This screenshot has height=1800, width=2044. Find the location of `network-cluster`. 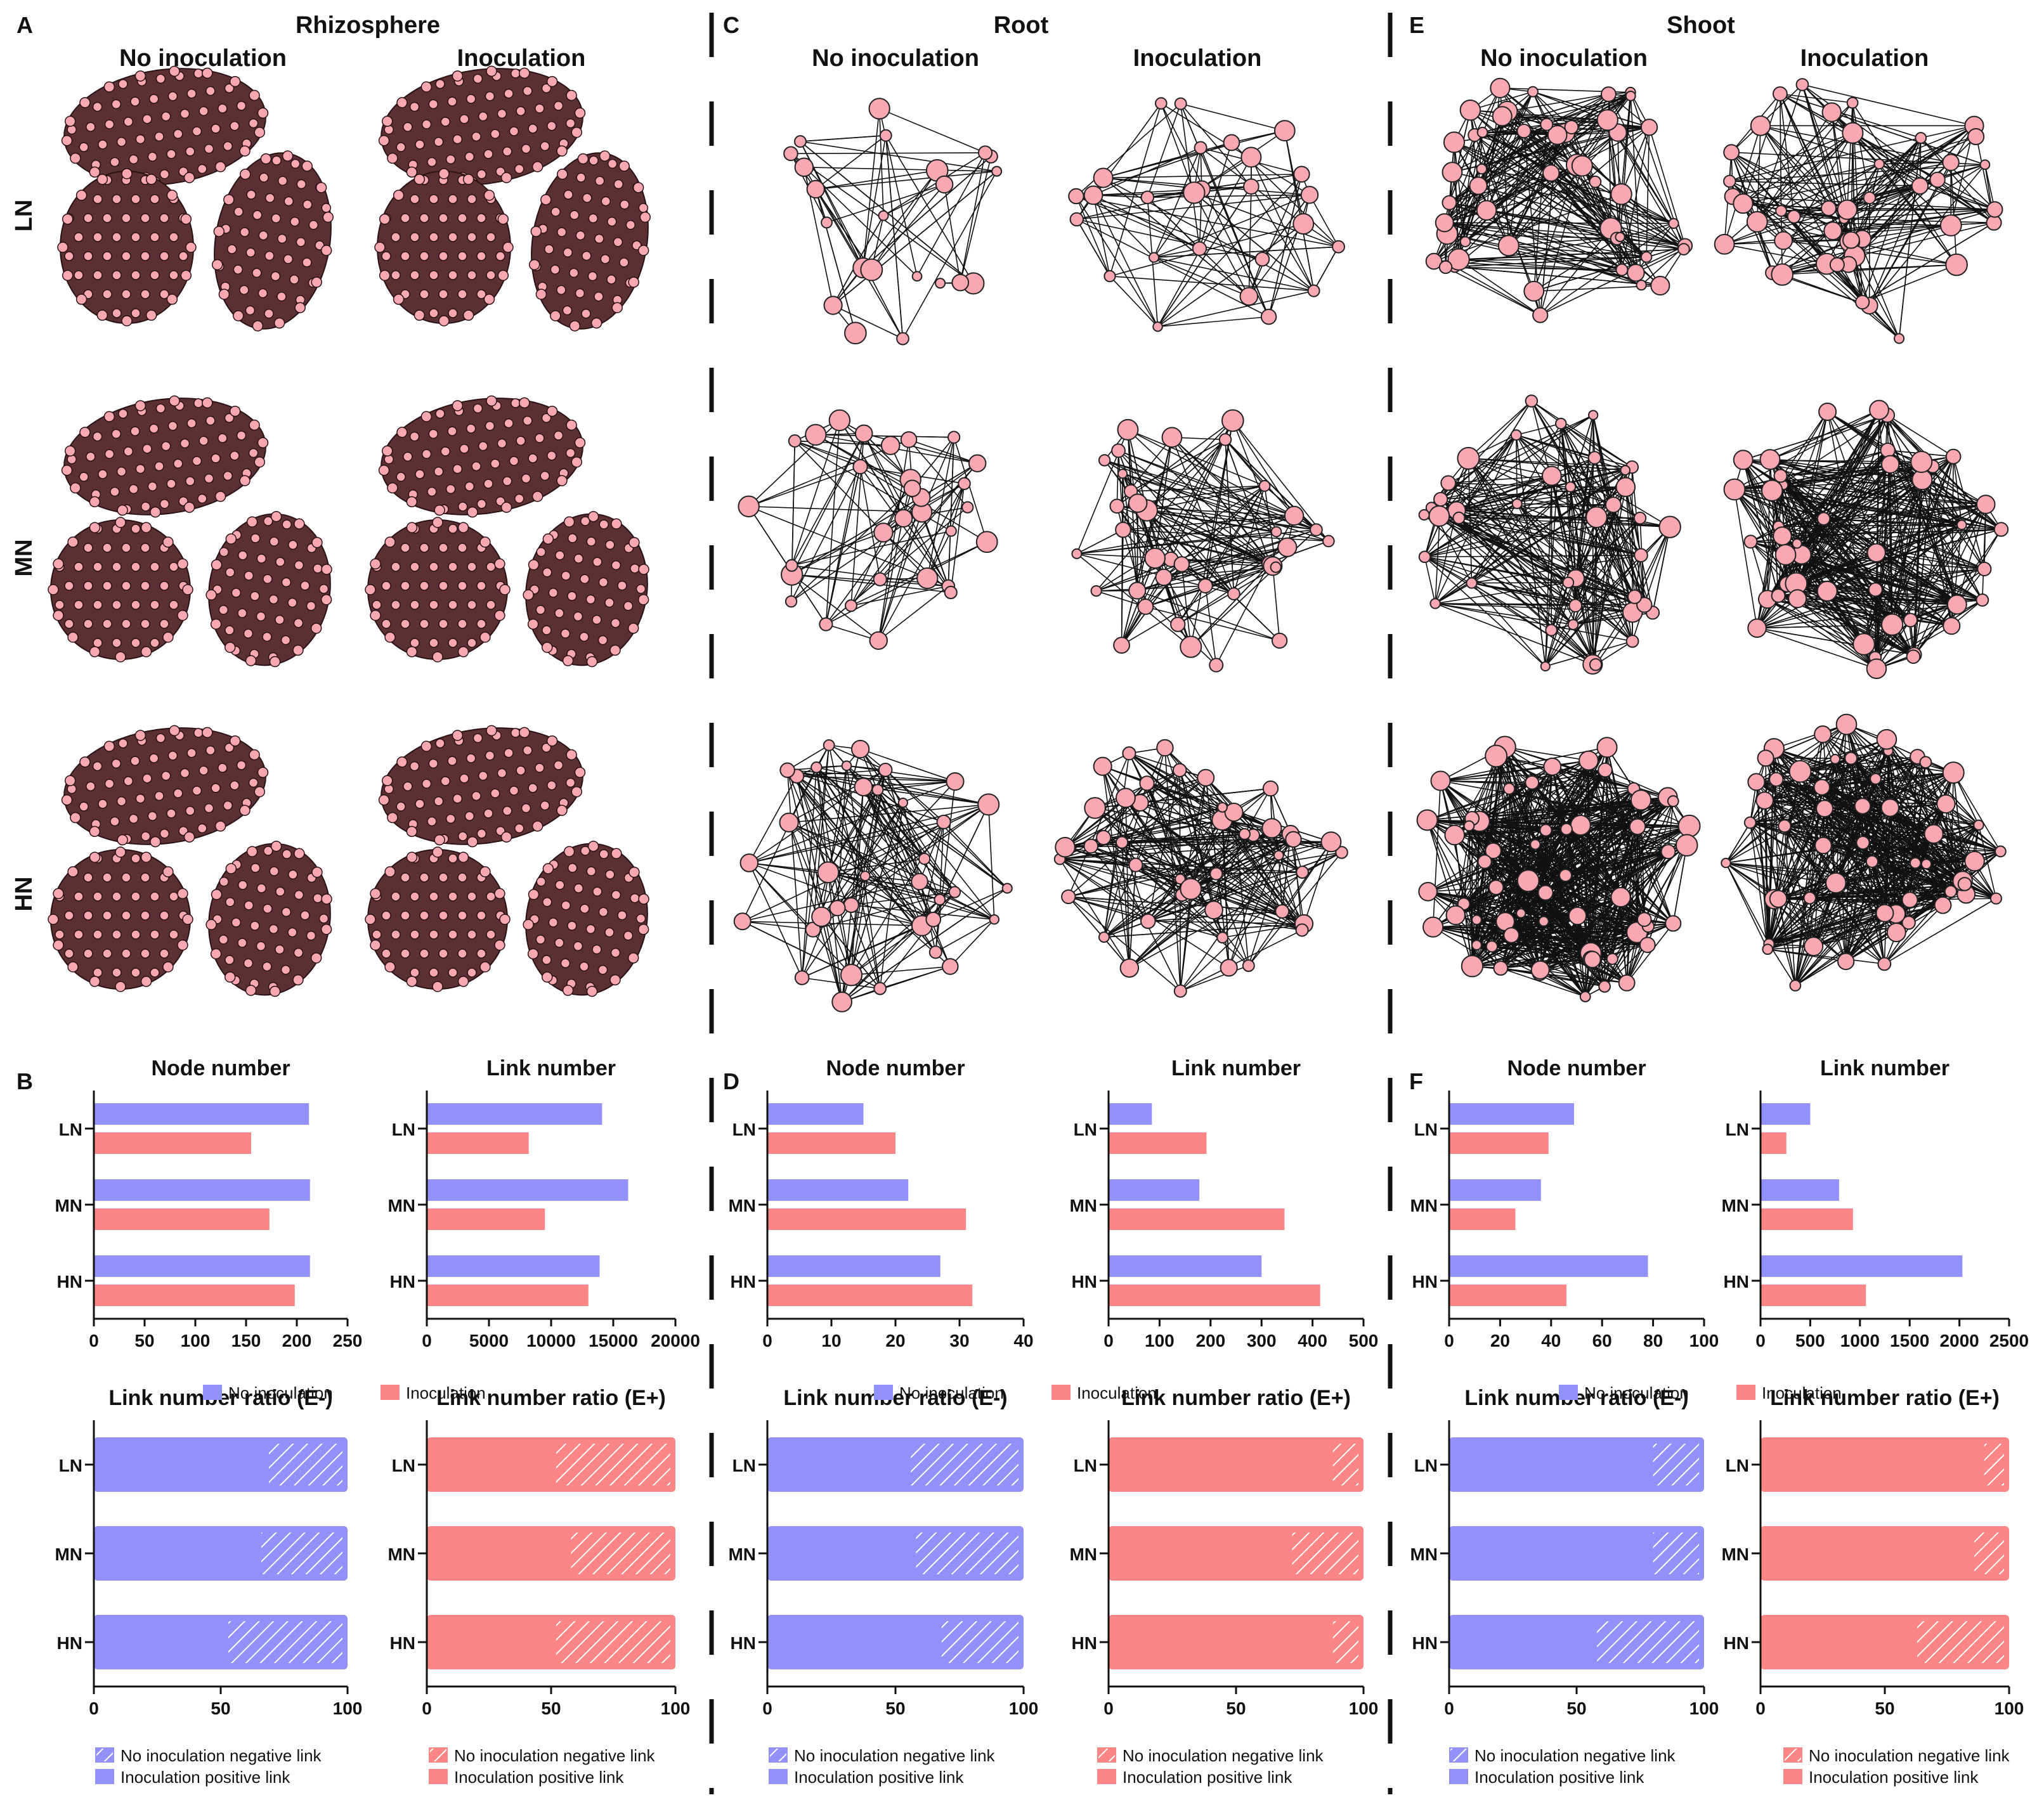

network-cluster is located at coordinates (268, 589).